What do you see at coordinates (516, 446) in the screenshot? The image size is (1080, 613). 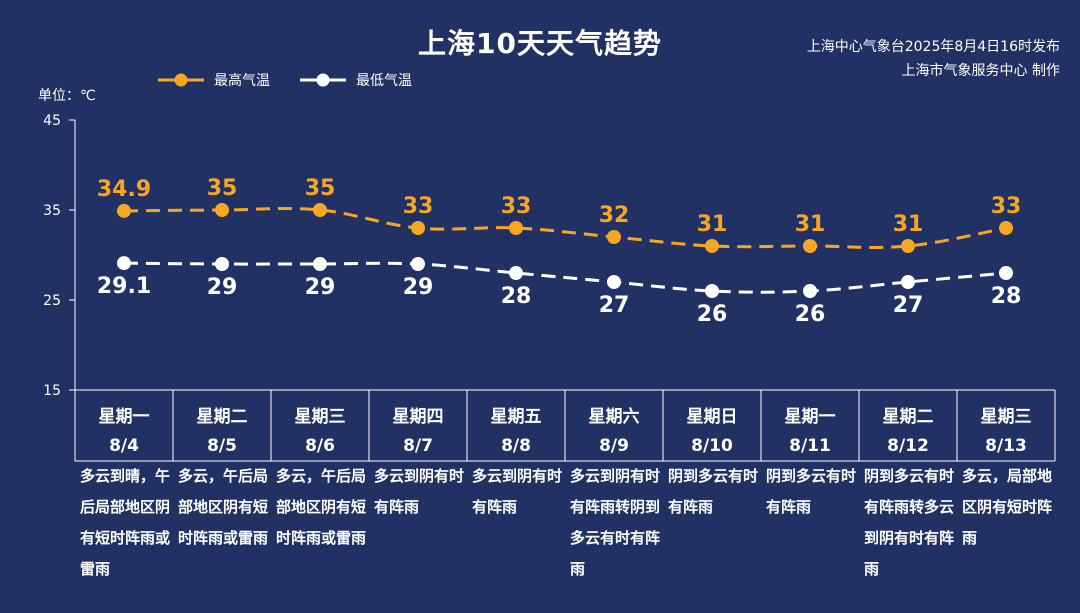 I see `date-label: 8/8` at bounding box center [516, 446].